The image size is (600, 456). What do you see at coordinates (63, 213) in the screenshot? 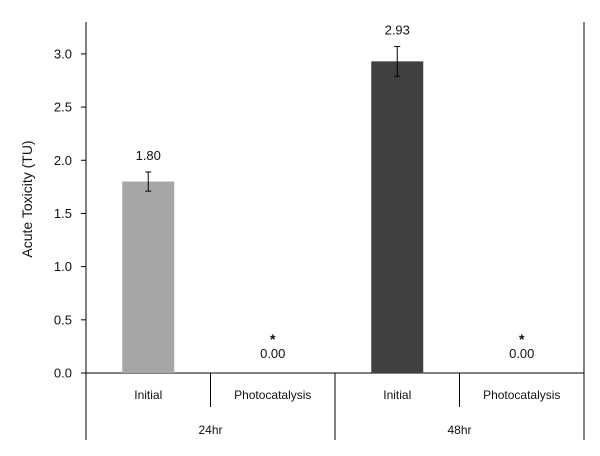
I see `y-tick-label: 1.5` at bounding box center [63, 213].